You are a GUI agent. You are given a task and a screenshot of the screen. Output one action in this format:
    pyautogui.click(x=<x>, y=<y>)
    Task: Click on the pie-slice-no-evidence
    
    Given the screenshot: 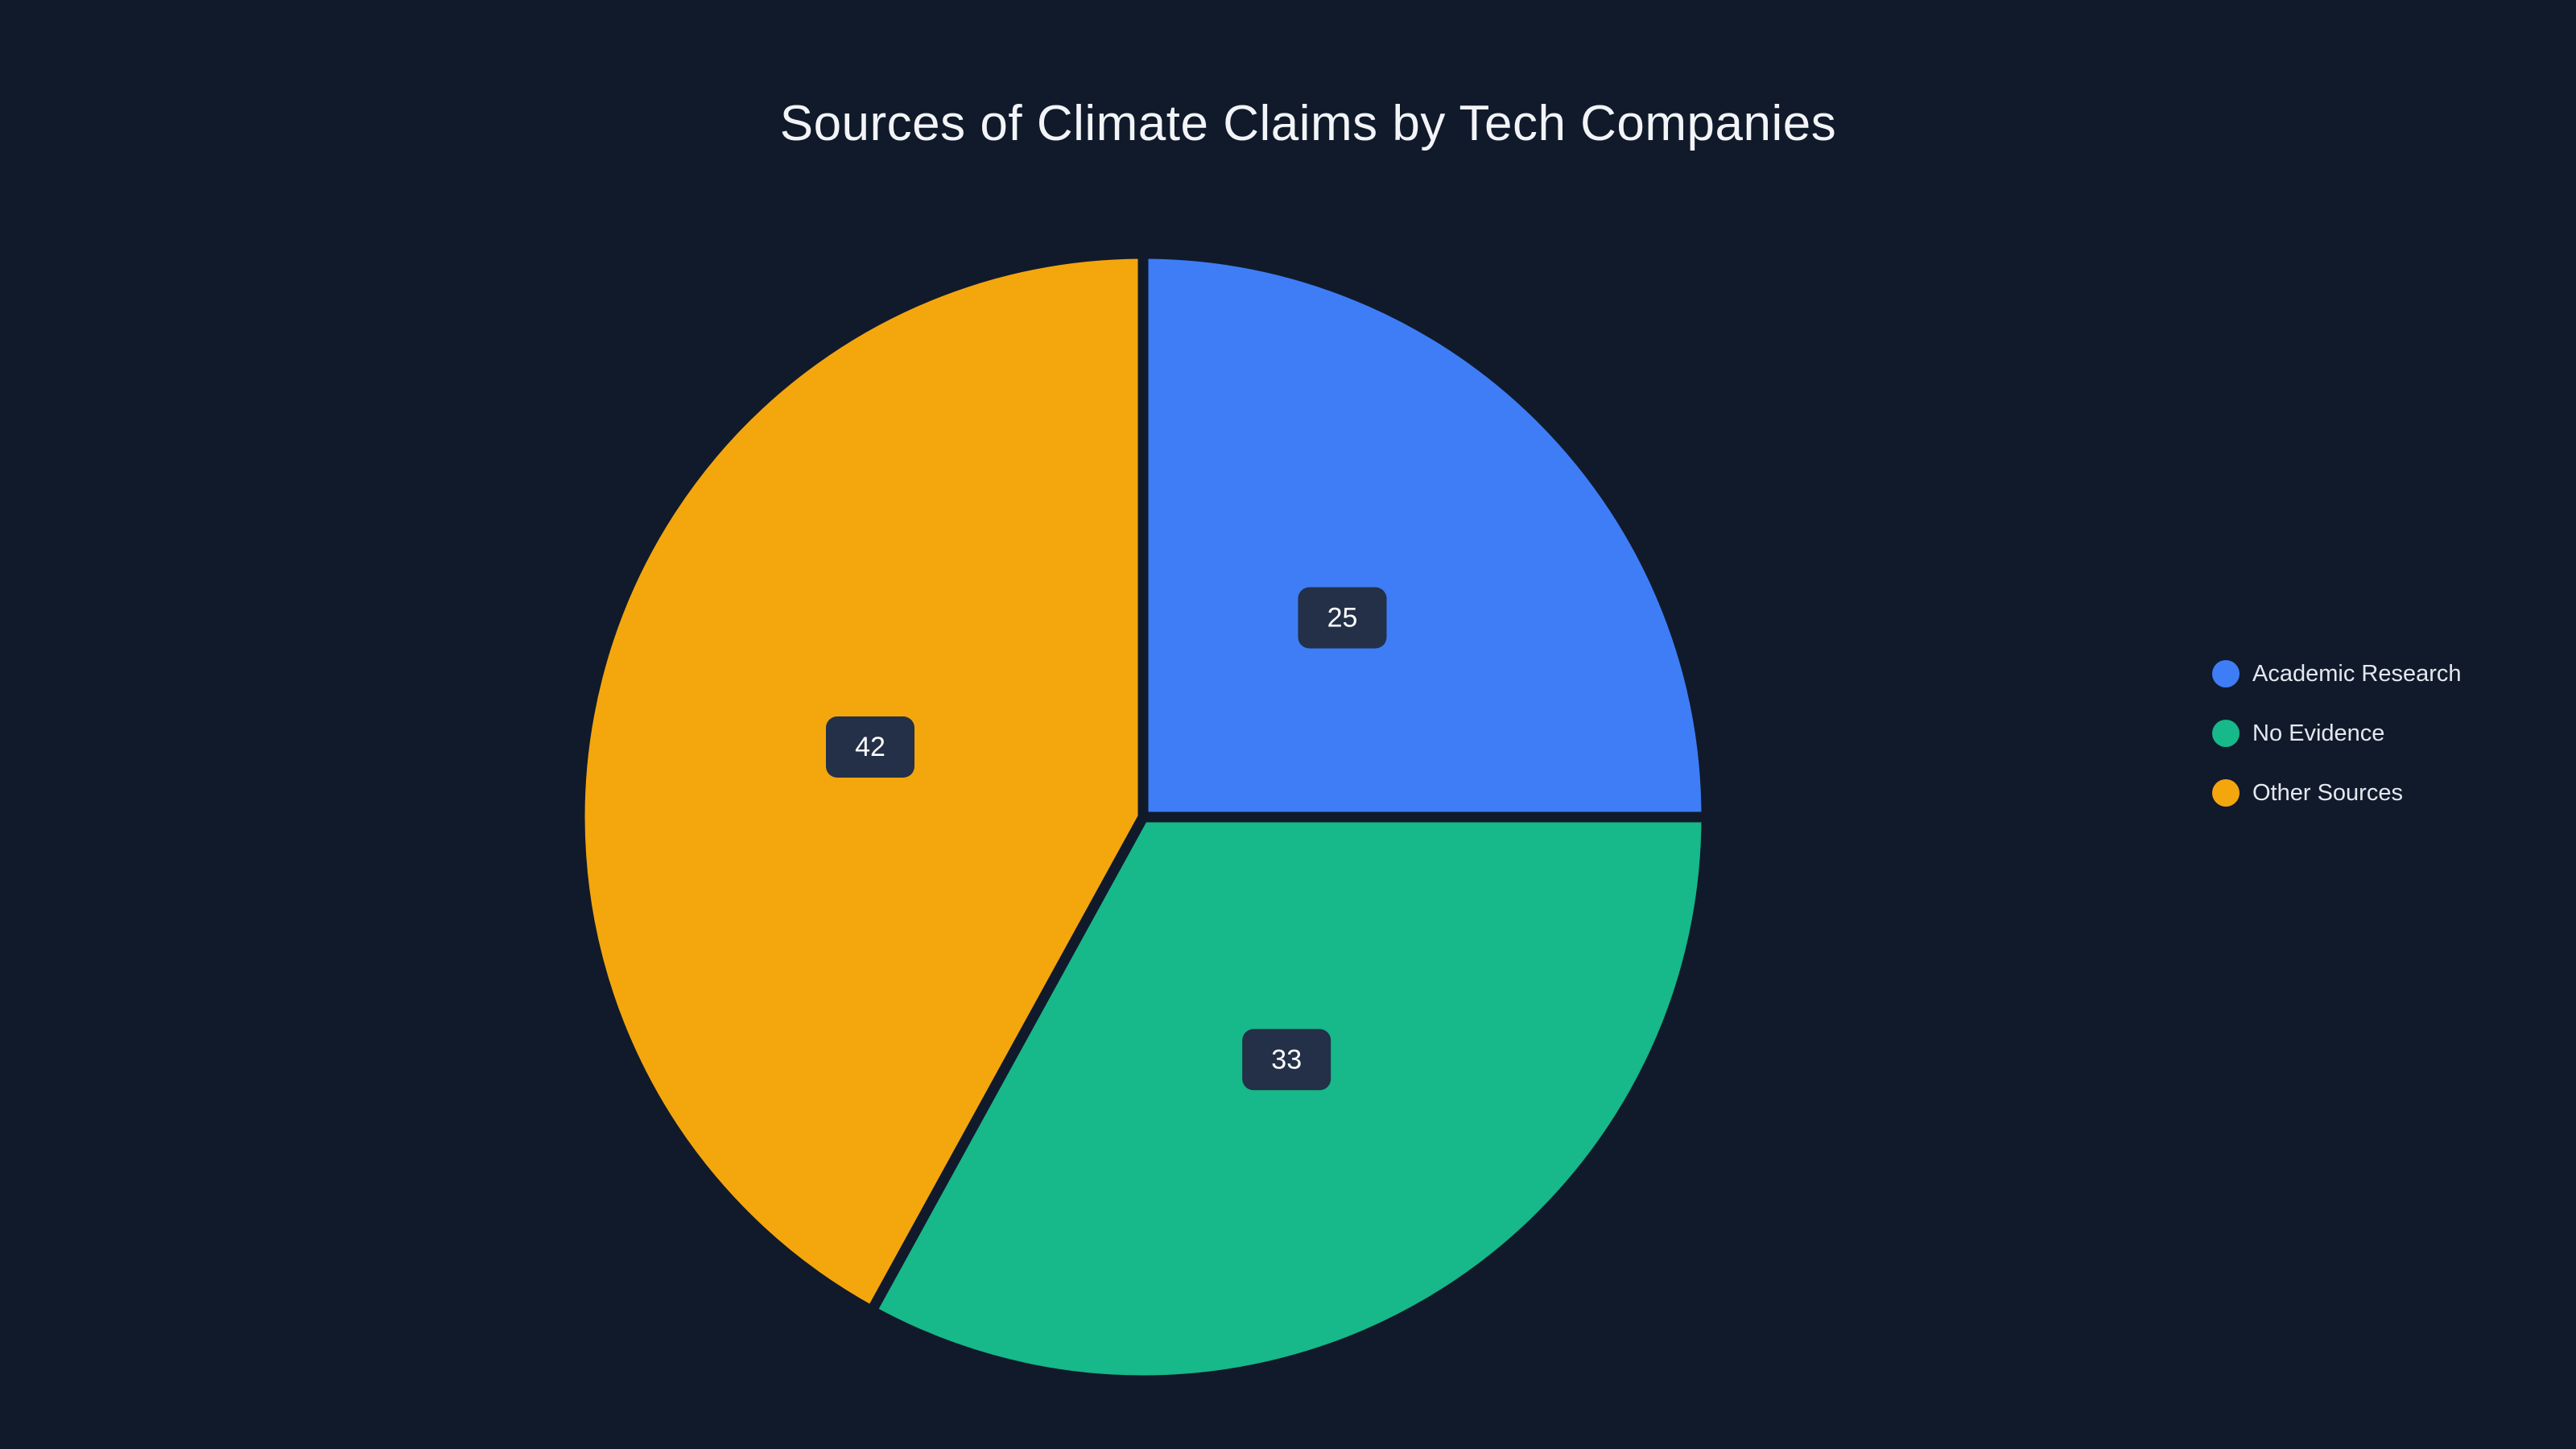 What is the action you would take?
    pyautogui.click(x=1289, y=1098)
    